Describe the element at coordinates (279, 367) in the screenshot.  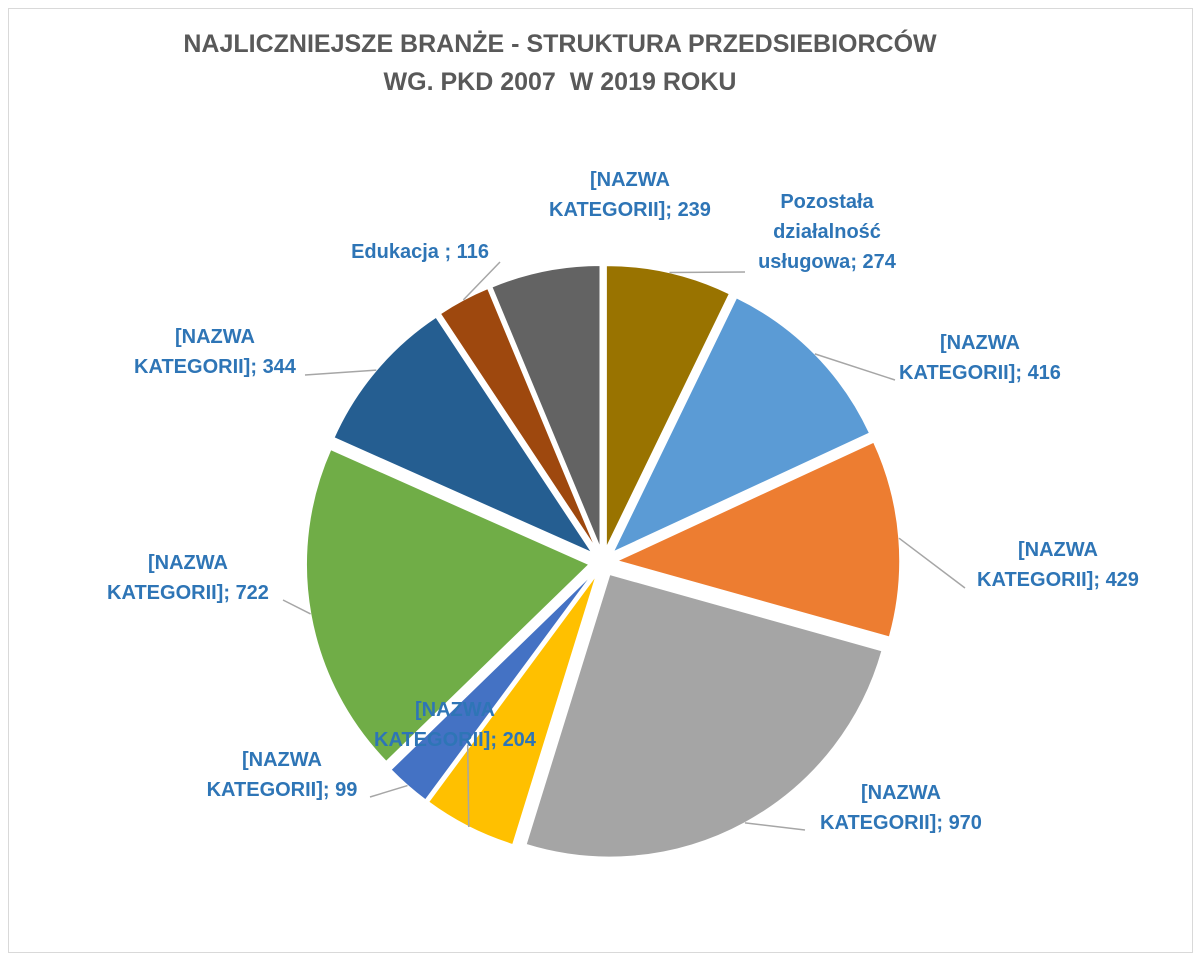
I see `label-value: 344` at that location.